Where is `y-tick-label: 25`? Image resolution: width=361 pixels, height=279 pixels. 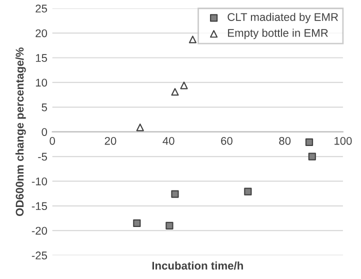
y-tick-label: 25 is located at coordinates (42, 8).